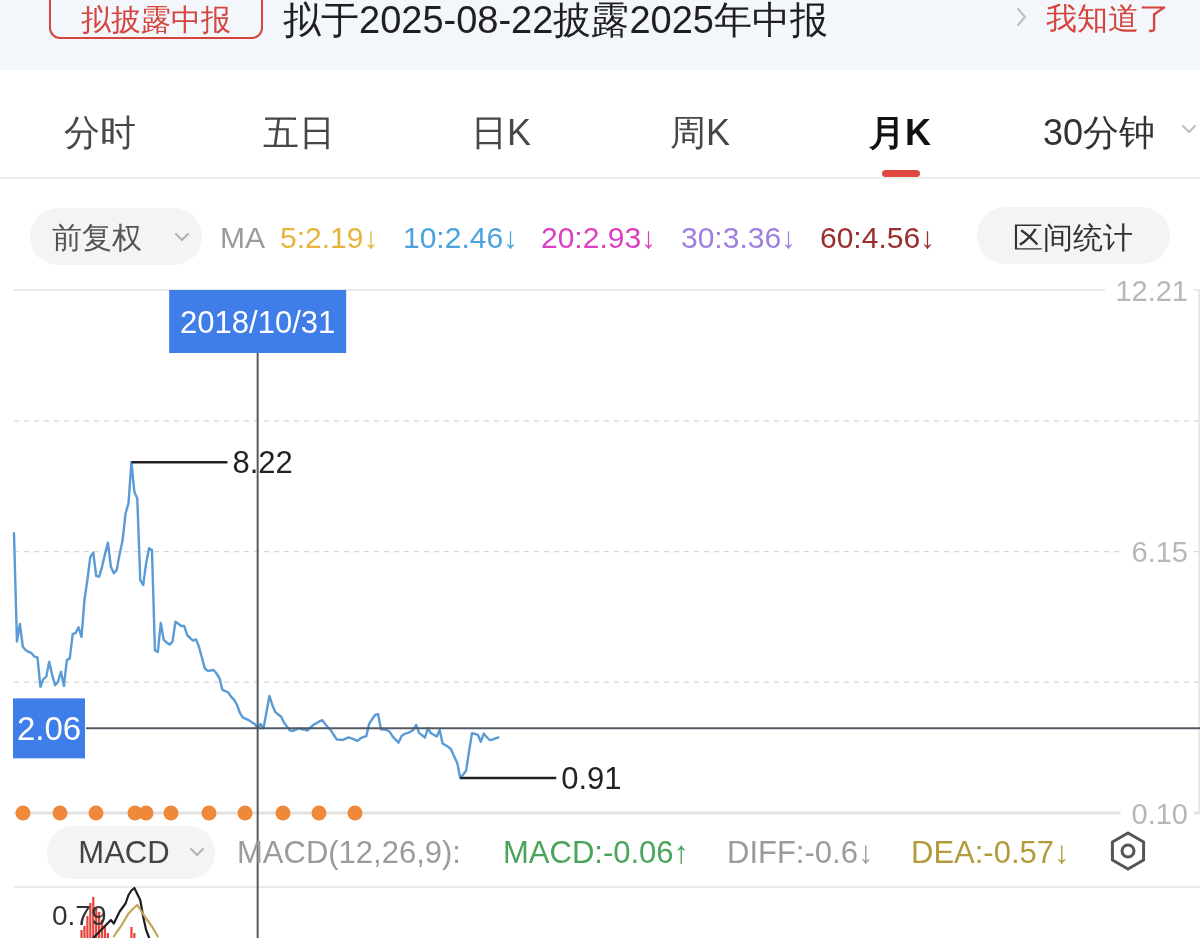 The width and height of the screenshot is (1200, 938). What do you see at coordinates (1159, 813) in the screenshot?
I see `y-tick-label: 0.10` at bounding box center [1159, 813].